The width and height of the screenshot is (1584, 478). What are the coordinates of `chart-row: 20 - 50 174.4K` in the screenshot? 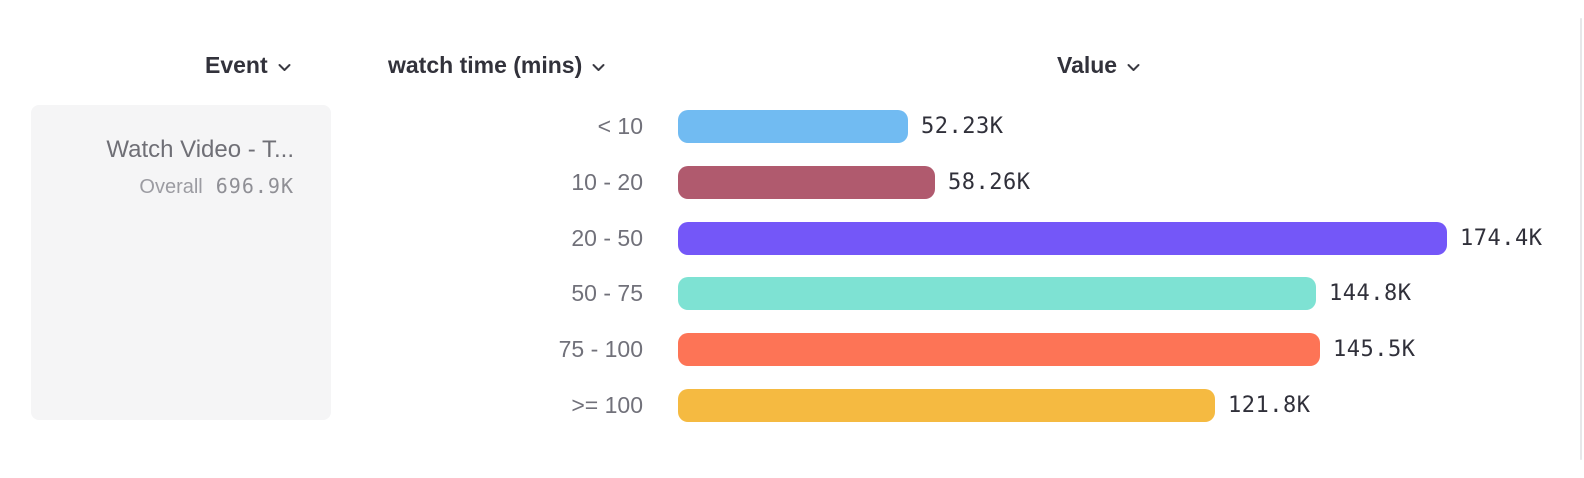 It's located at (792, 238).